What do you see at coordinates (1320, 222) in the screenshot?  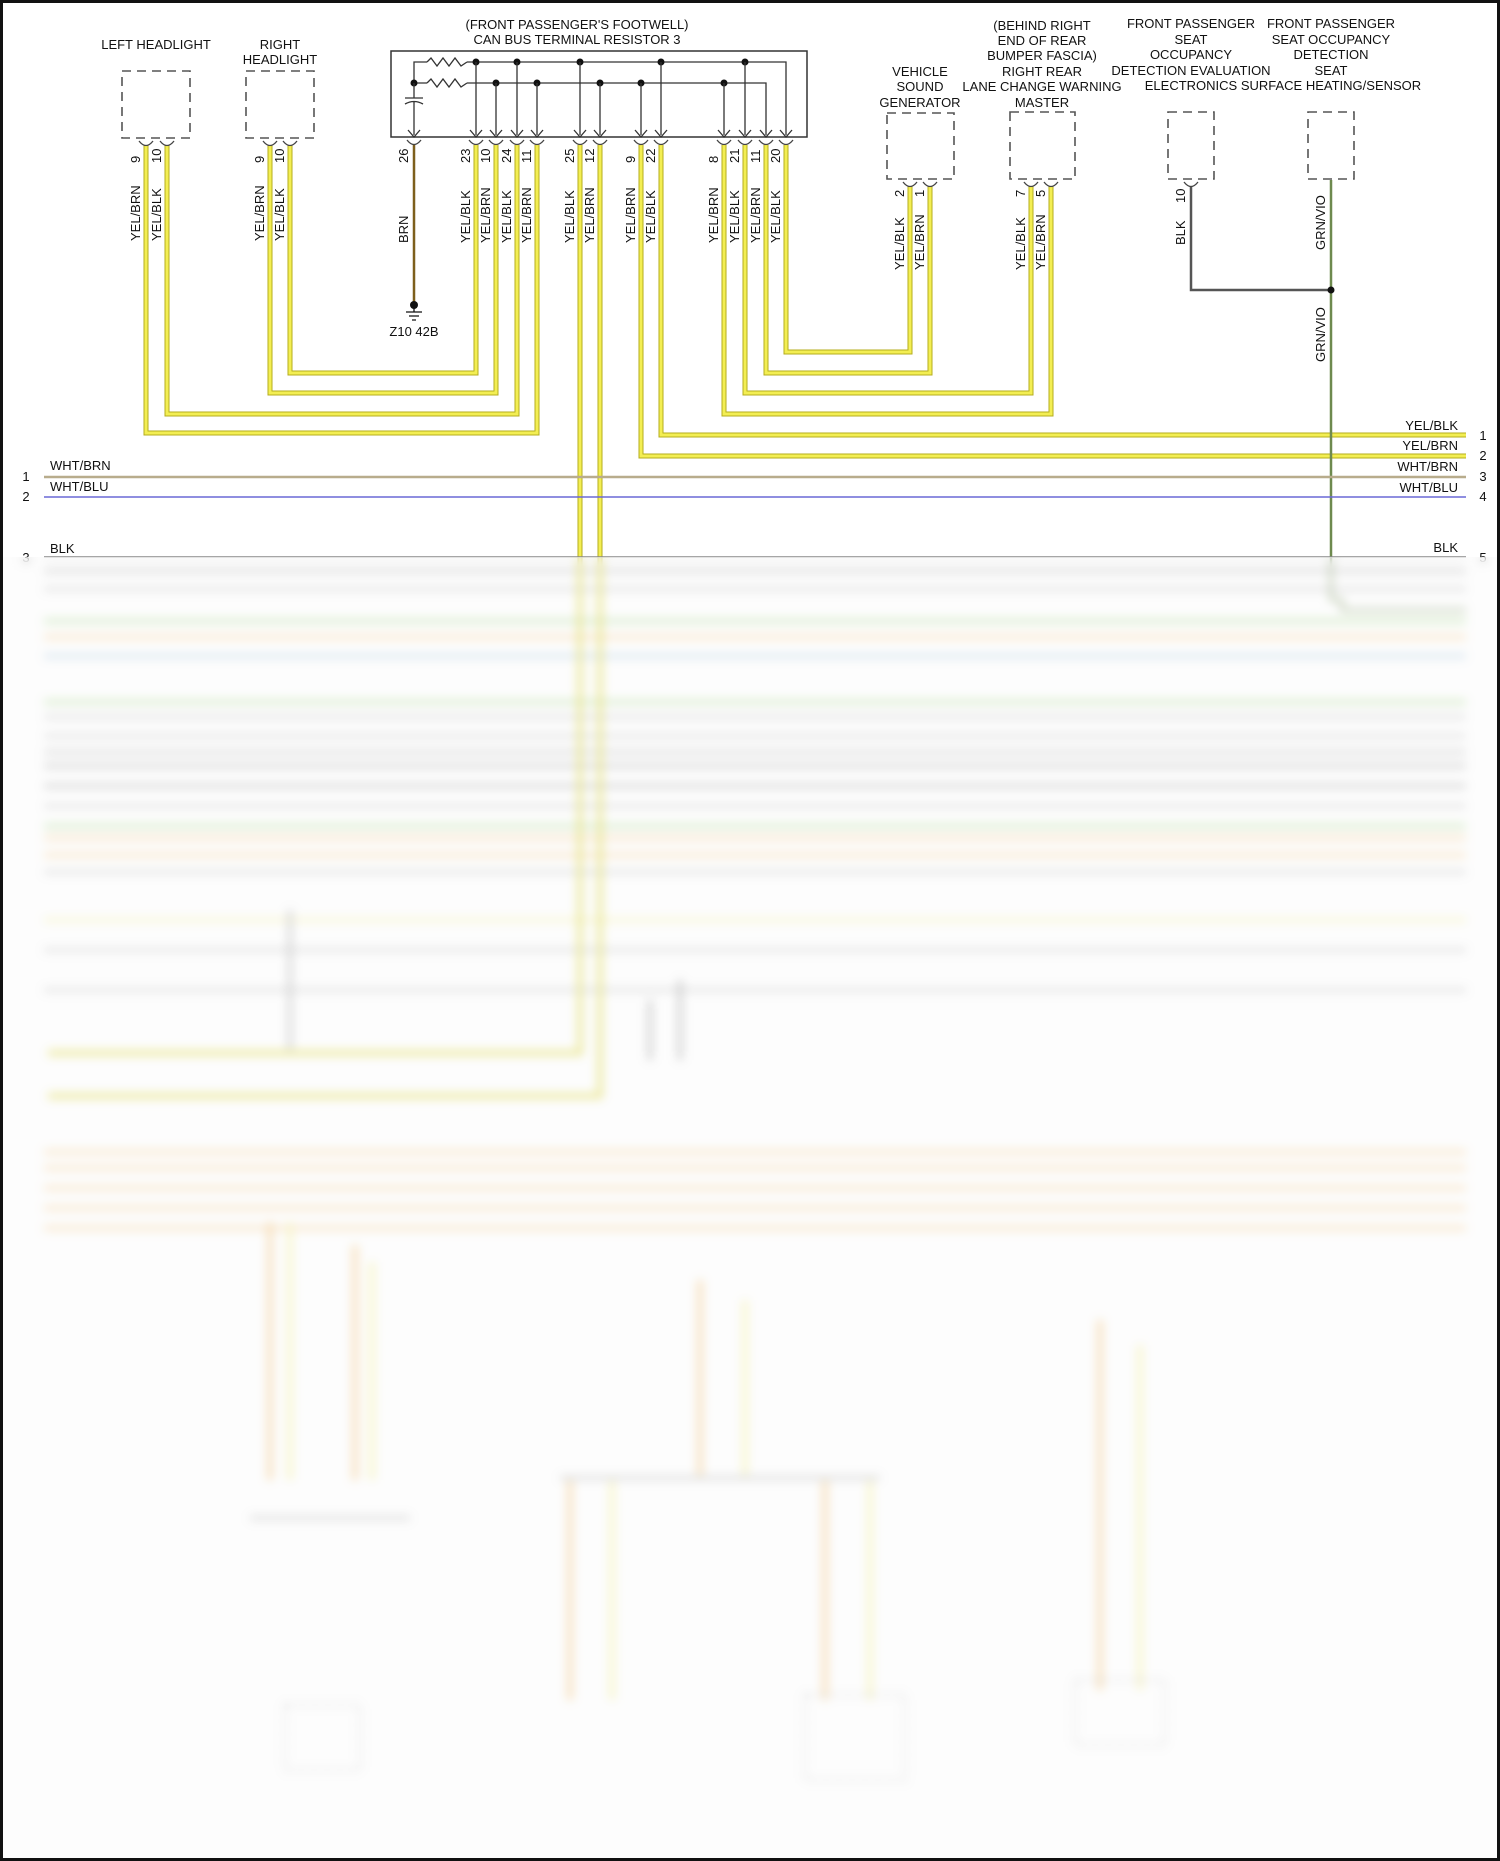 I see `wire-color-label: GRN/VIO` at bounding box center [1320, 222].